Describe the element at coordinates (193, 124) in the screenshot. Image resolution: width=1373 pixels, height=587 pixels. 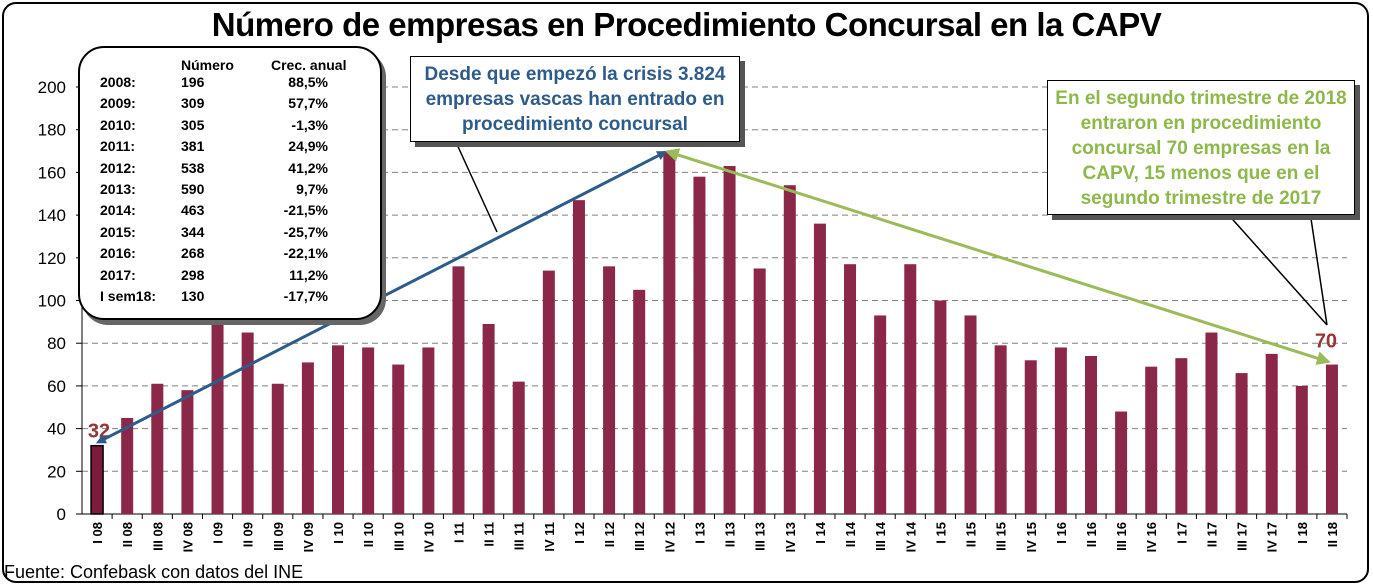
I see `table-cell-number: 305` at that location.